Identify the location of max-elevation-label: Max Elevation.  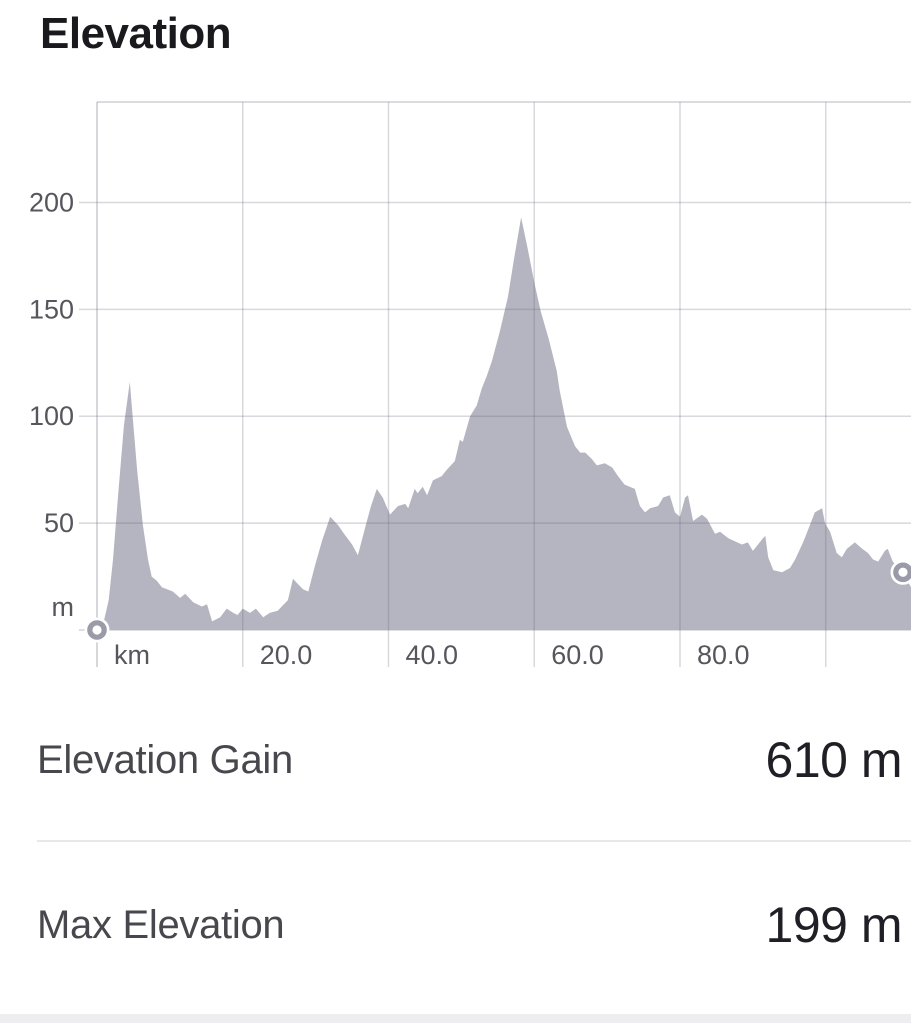
(161, 924).